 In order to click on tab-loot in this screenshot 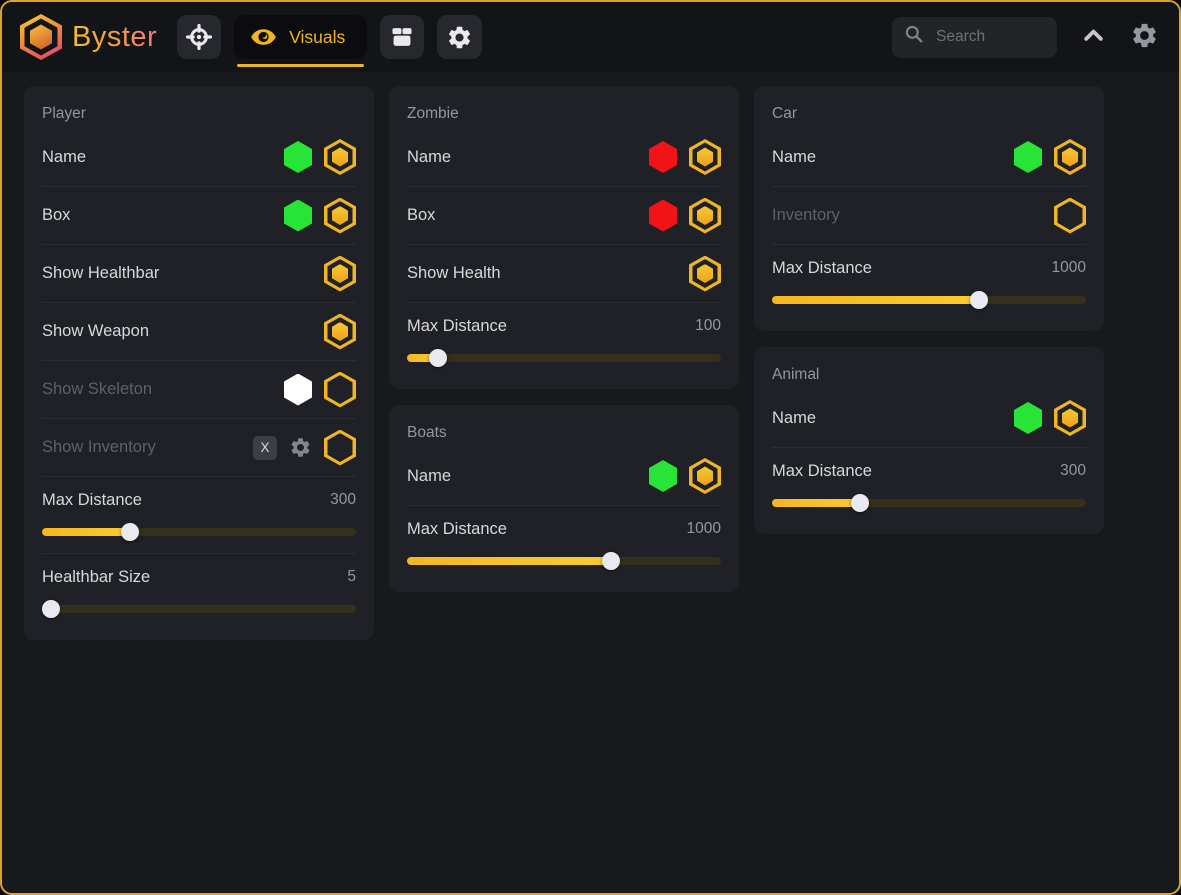, I will do `click(402, 37)`.